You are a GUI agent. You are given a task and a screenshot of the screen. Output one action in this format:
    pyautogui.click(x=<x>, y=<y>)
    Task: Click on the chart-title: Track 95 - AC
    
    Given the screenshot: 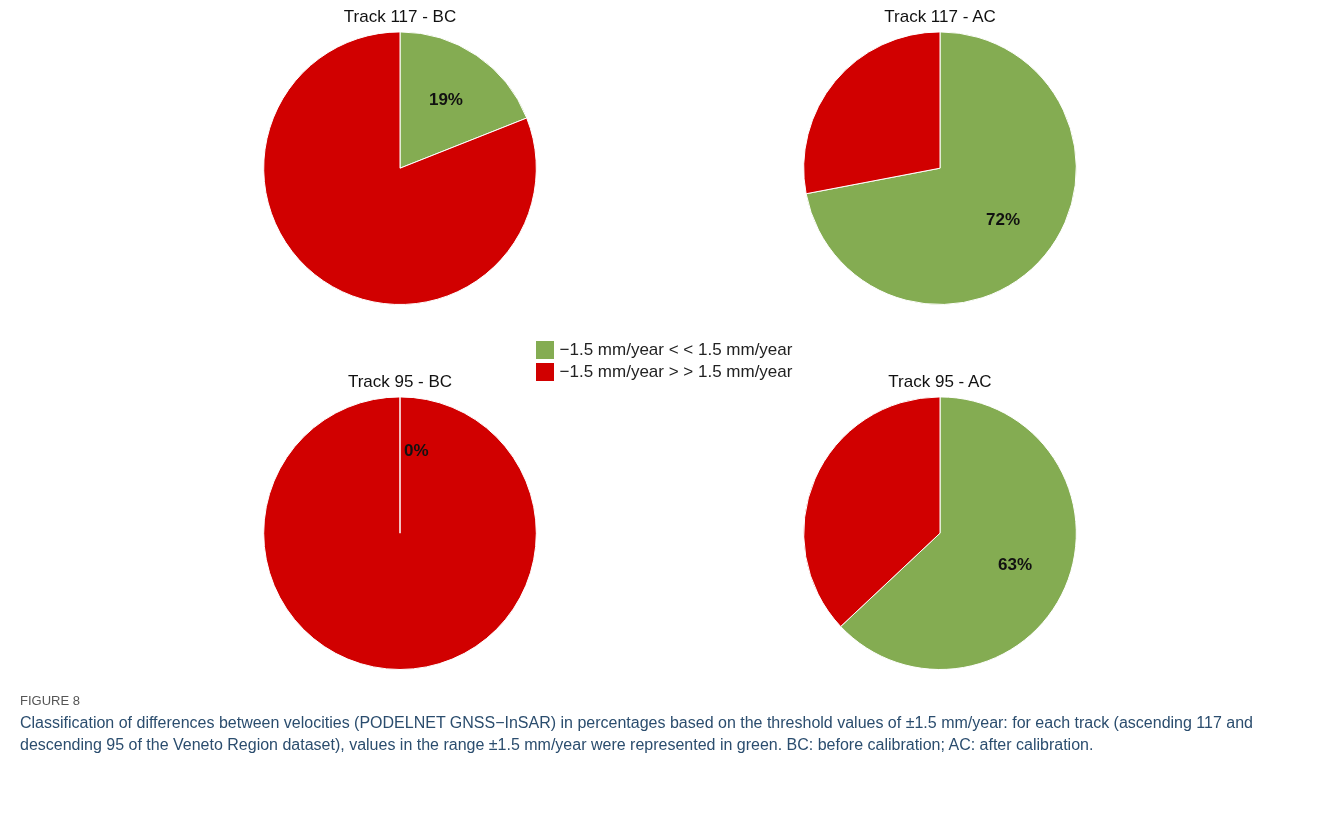 What is the action you would take?
    pyautogui.click(x=940, y=381)
    